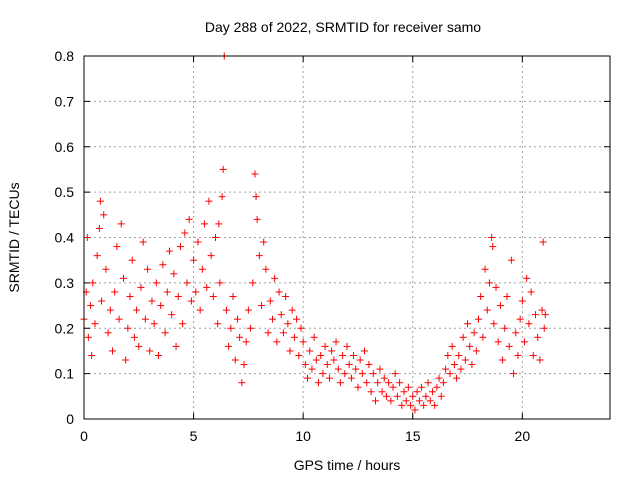 The image size is (640, 480). I want to click on y-tick-label: 0.2, so click(65, 328).